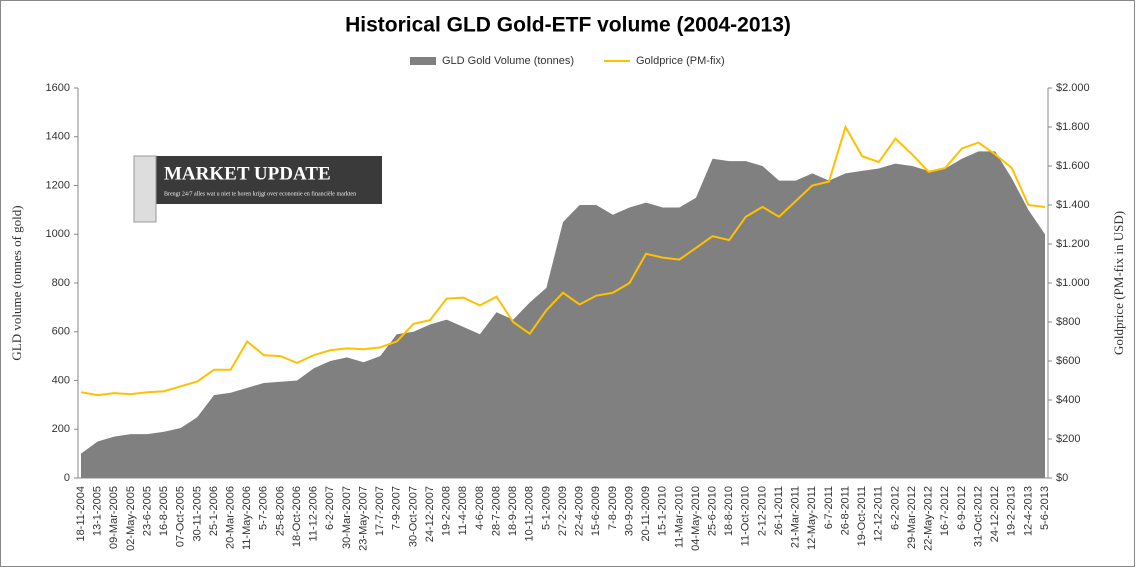 Image resolution: width=1136 pixels, height=568 pixels. I want to click on y-tick-label: 1200, so click(58, 185).